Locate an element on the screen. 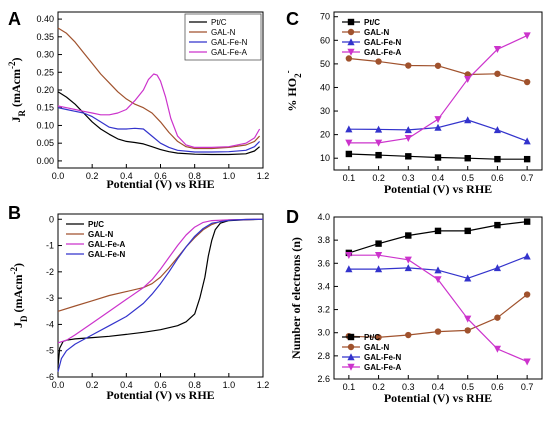 This screenshot has height=424, width=550. y-tick-label: 50 is located at coordinates (325, 64).